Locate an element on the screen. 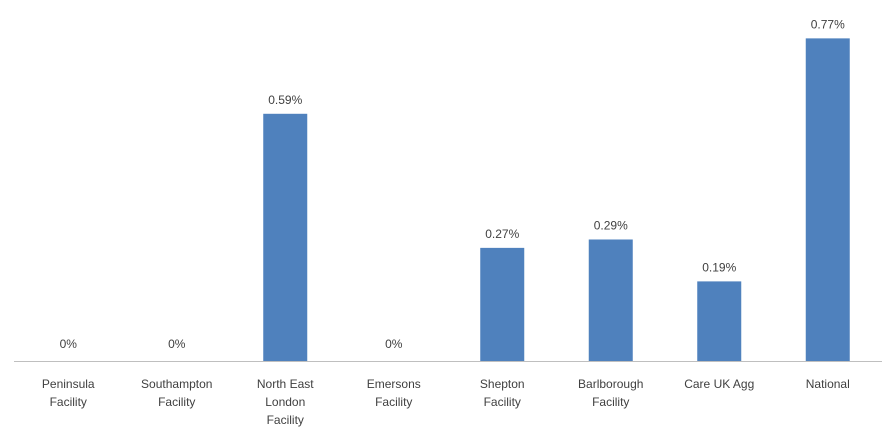 This screenshot has width=887, height=448. data-label-1: 0% is located at coordinates (177, 344).